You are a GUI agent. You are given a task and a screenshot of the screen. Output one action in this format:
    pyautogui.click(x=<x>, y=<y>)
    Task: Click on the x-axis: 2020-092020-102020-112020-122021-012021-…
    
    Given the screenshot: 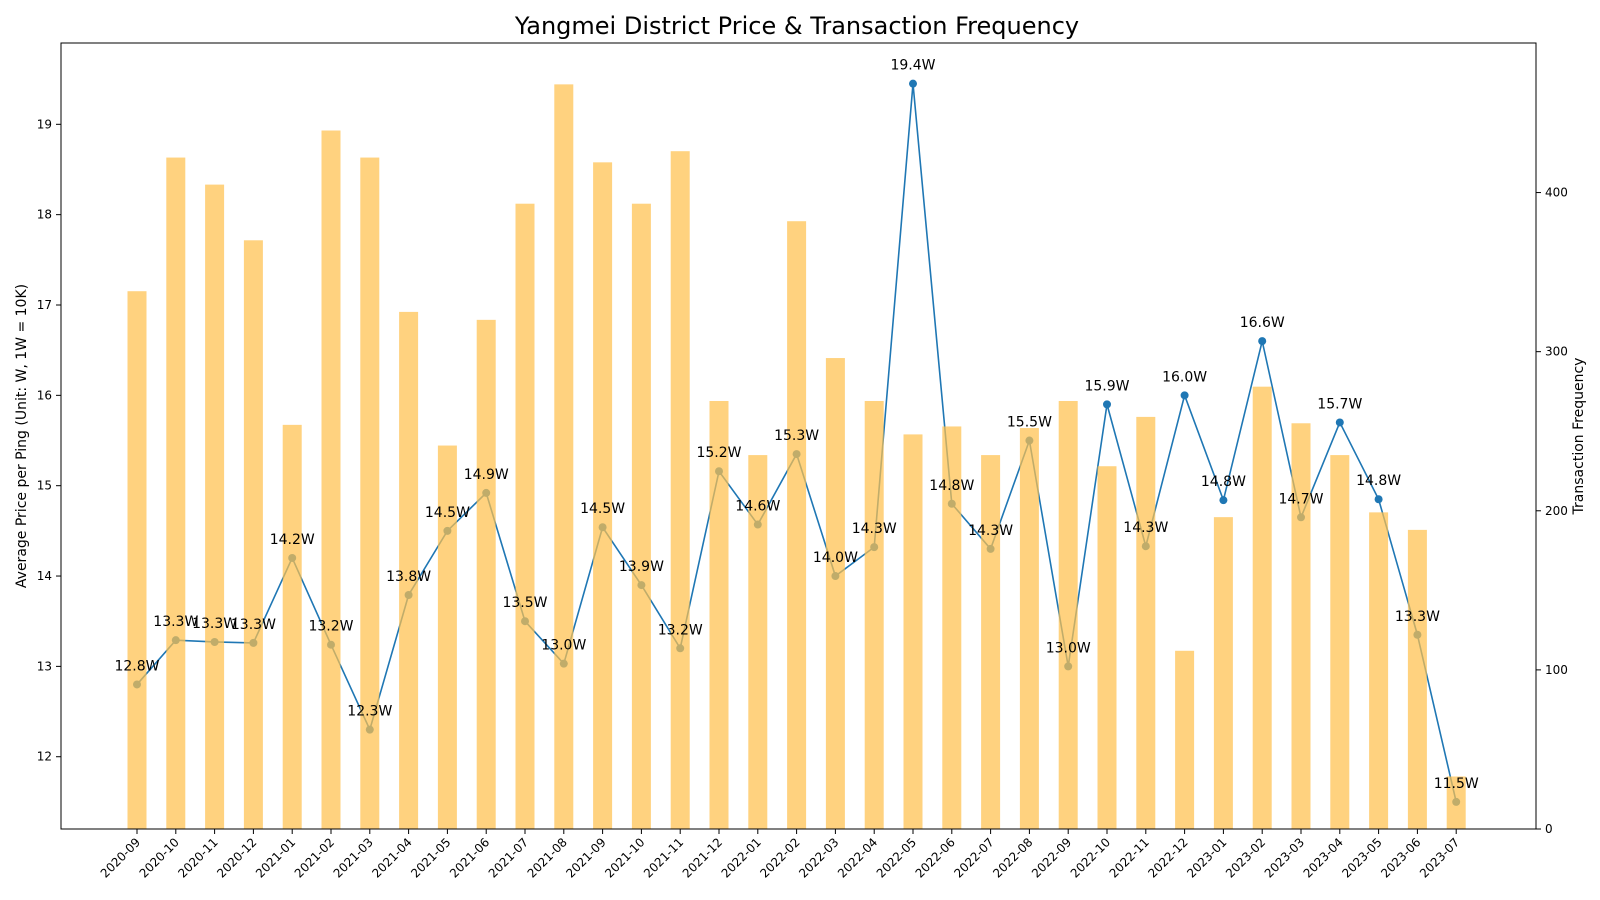 What is the action you would take?
    pyautogui.click(x=780, y=855)
    